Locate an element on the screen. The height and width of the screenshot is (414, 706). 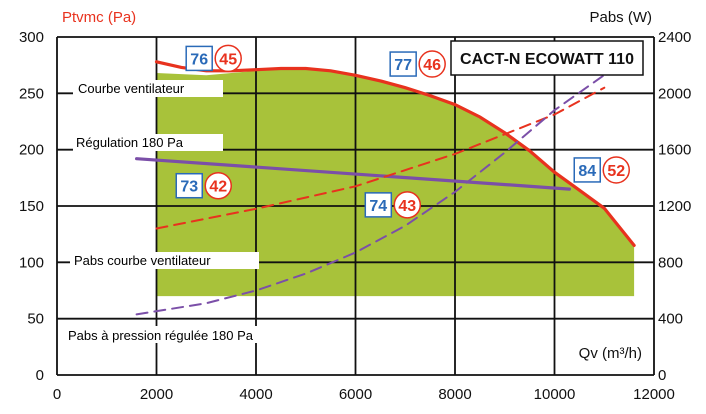
regulation-label-bg is located at coordinates (148, 142).